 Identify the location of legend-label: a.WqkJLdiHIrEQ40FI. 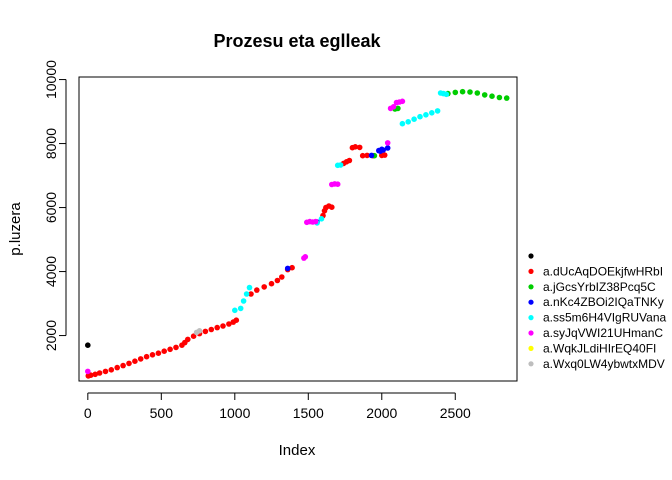
(599, 348).